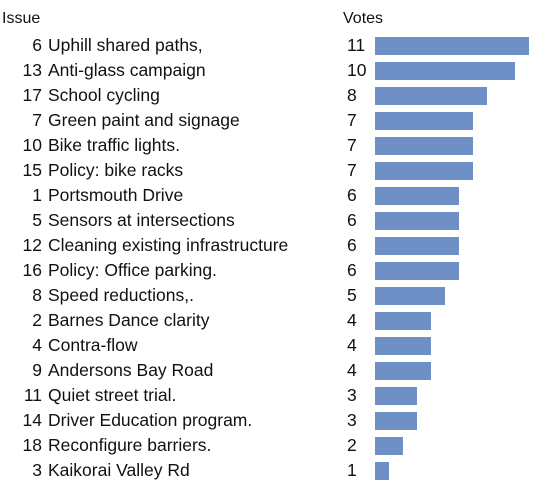 The height and width of the screenshot is (500, 556). I want to click on issue-label: Contra-flow, so click(93, 345).